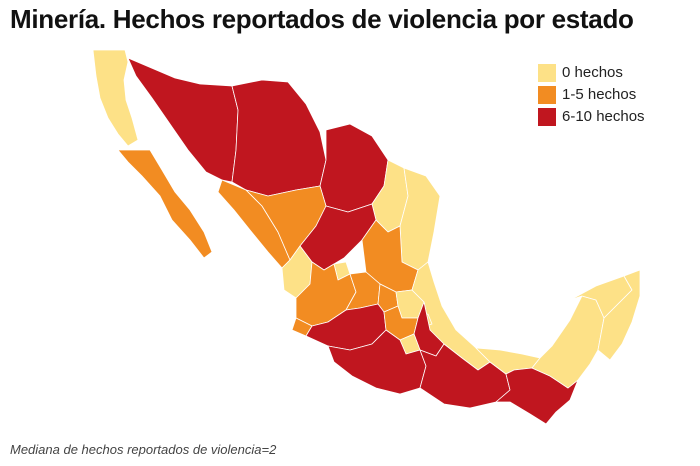  What do you see at coordinates (603, 116) in the screenshot?
I see `legend-label-2: 6-10 hechos` at bounding box center [603, 116].